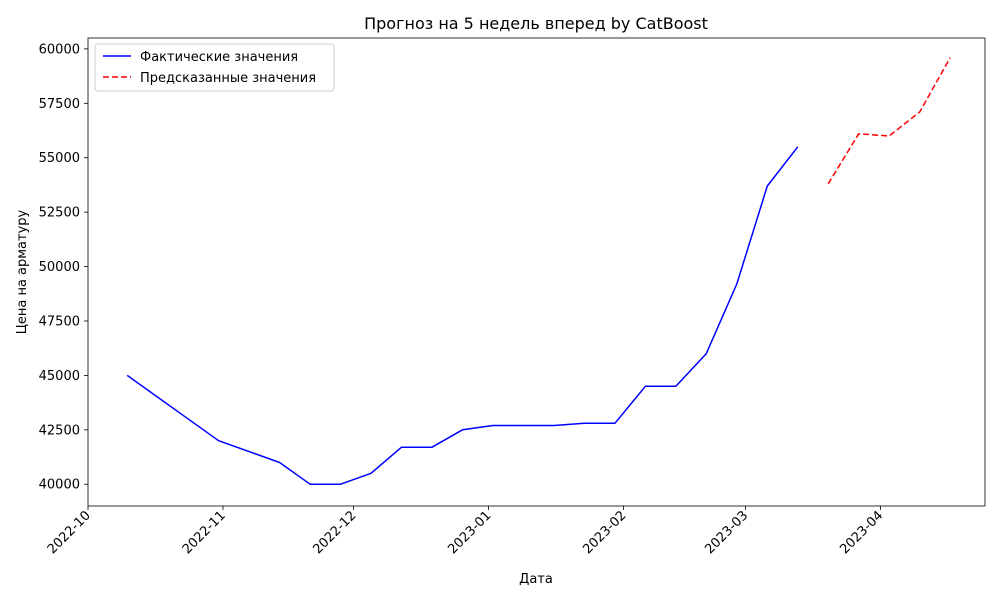 The height and width of the screenshot is (600, 1000). What do you see at coordinates (469, 532) in the screenshot?
I see `x-tick-label: 2023-01` at bounding box center [469, 532].